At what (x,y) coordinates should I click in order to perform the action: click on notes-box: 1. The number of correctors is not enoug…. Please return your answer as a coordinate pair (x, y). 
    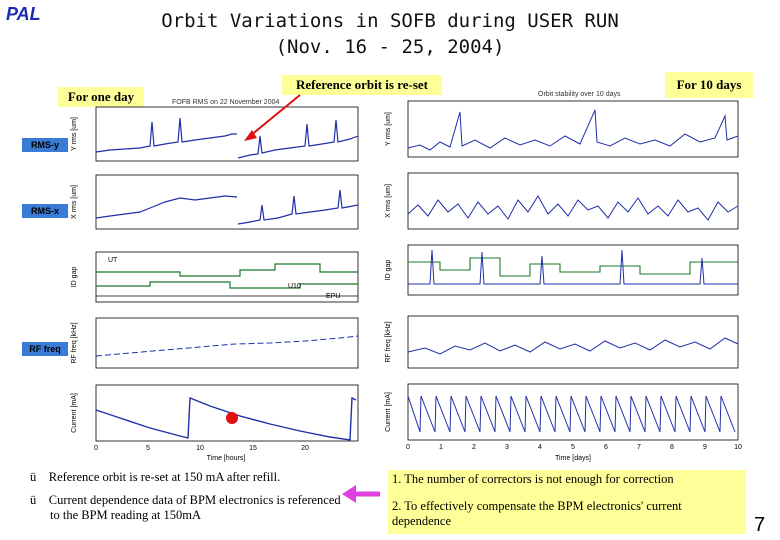
    Looking at the image, I should click on (567, 502).